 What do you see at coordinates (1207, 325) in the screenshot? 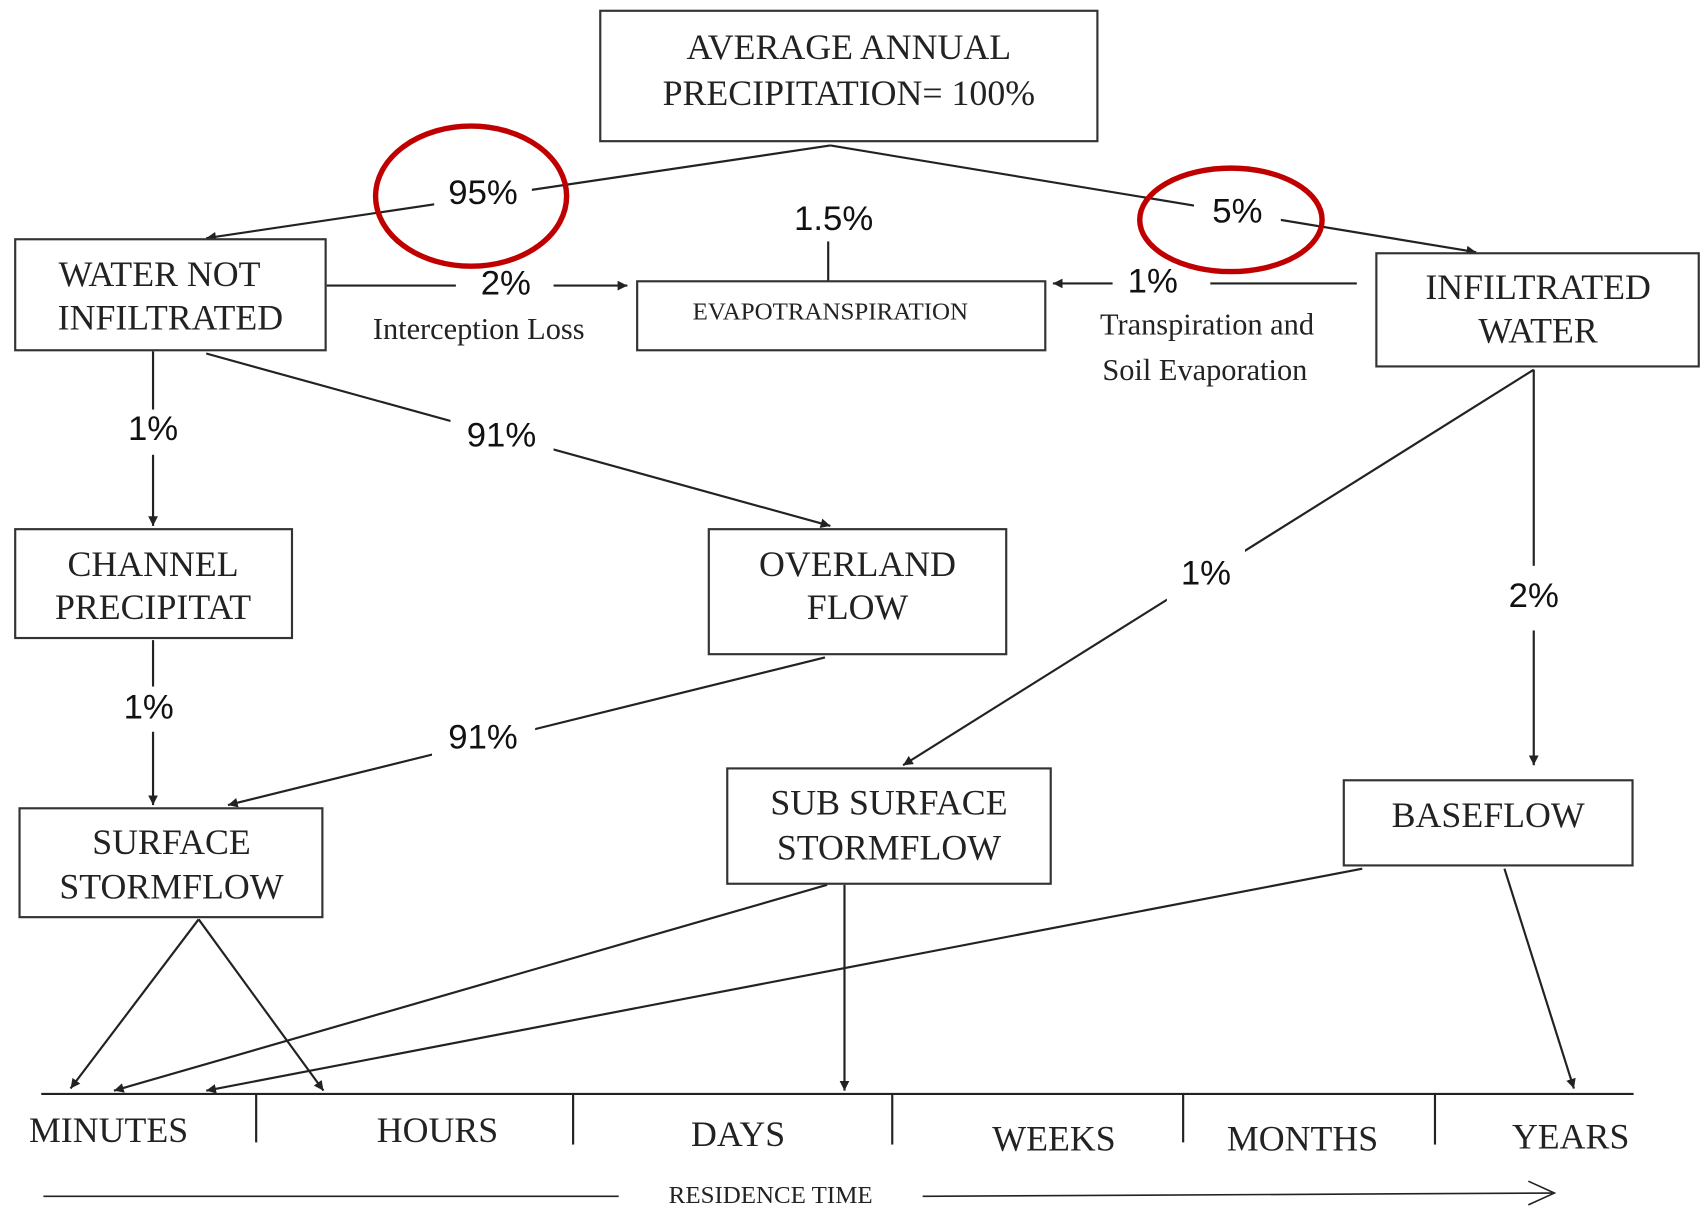
I see `edge-note: Transpiration and` at bounding box center [1207, 325].